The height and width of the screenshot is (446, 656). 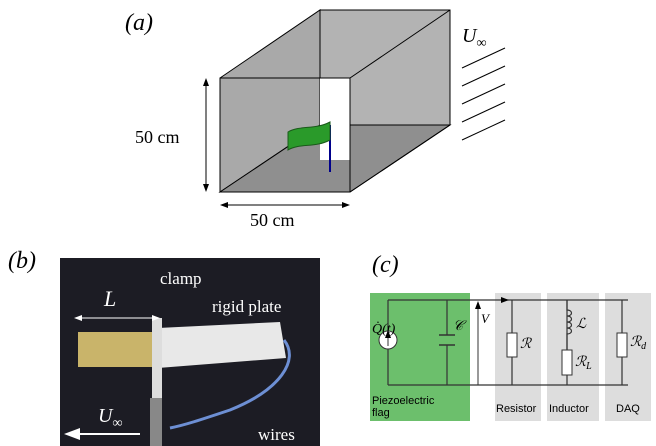 What do you see at coordinates (246, 306) in the screenshot?
I see `plate-label: rigid plate` at bounding box center [246, 306].